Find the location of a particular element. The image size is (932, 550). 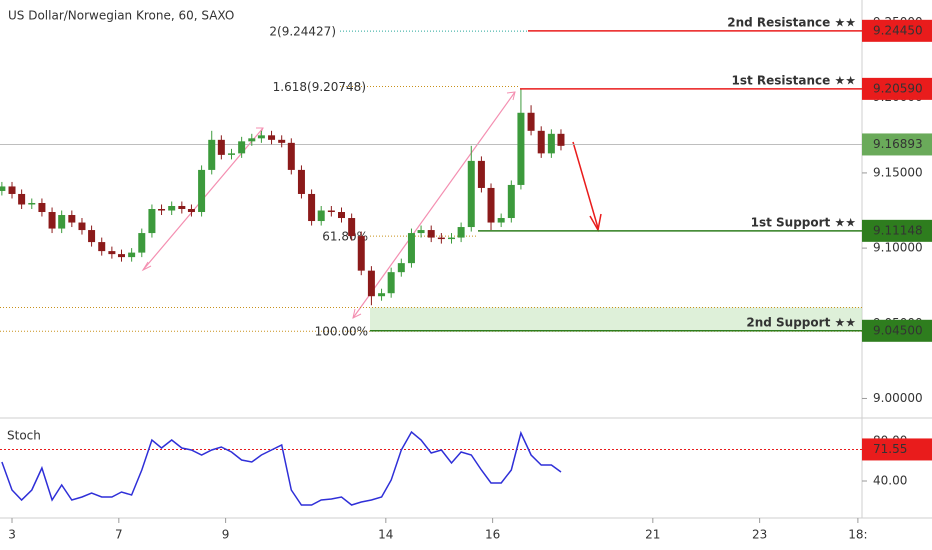

trend-drawing is located at coordinates (434, 205).